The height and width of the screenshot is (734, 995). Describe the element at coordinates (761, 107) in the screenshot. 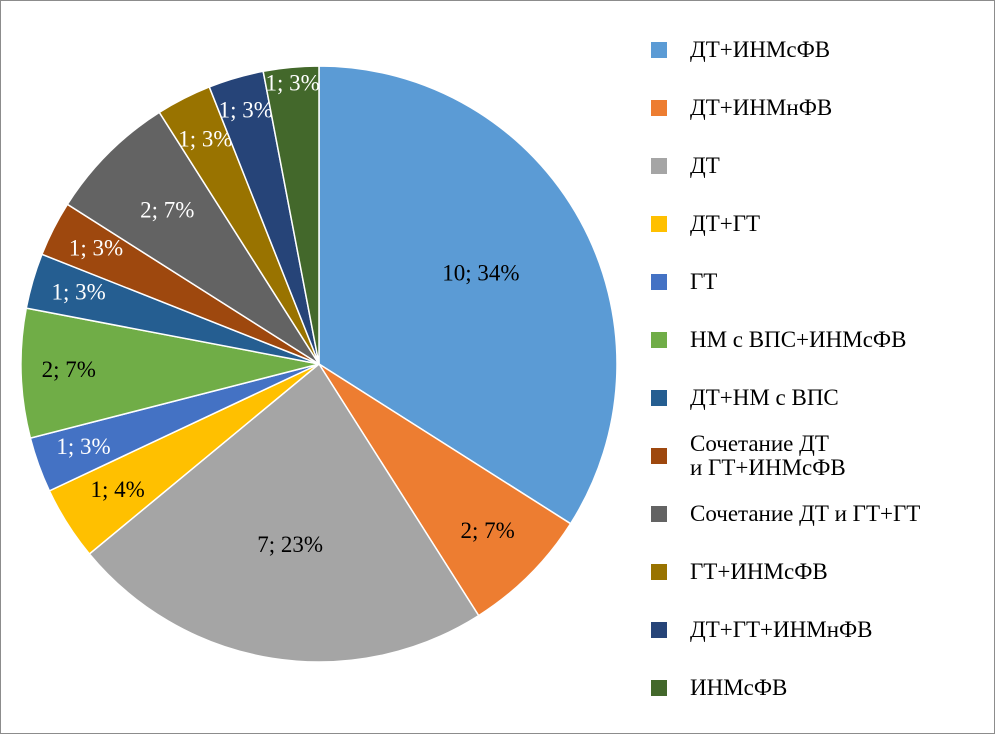

I see `legend-label-1: ДТ+ИНМнФВ` at that location.